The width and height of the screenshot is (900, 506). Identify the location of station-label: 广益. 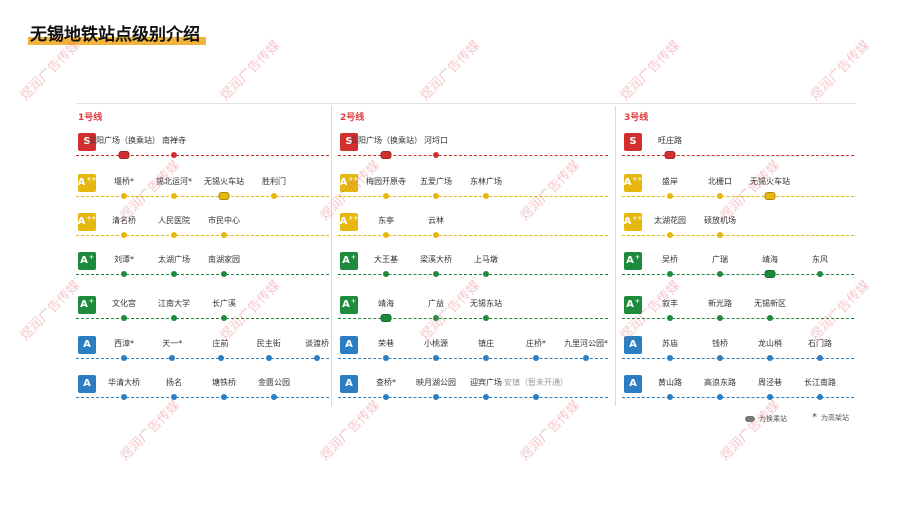
(436, 303).